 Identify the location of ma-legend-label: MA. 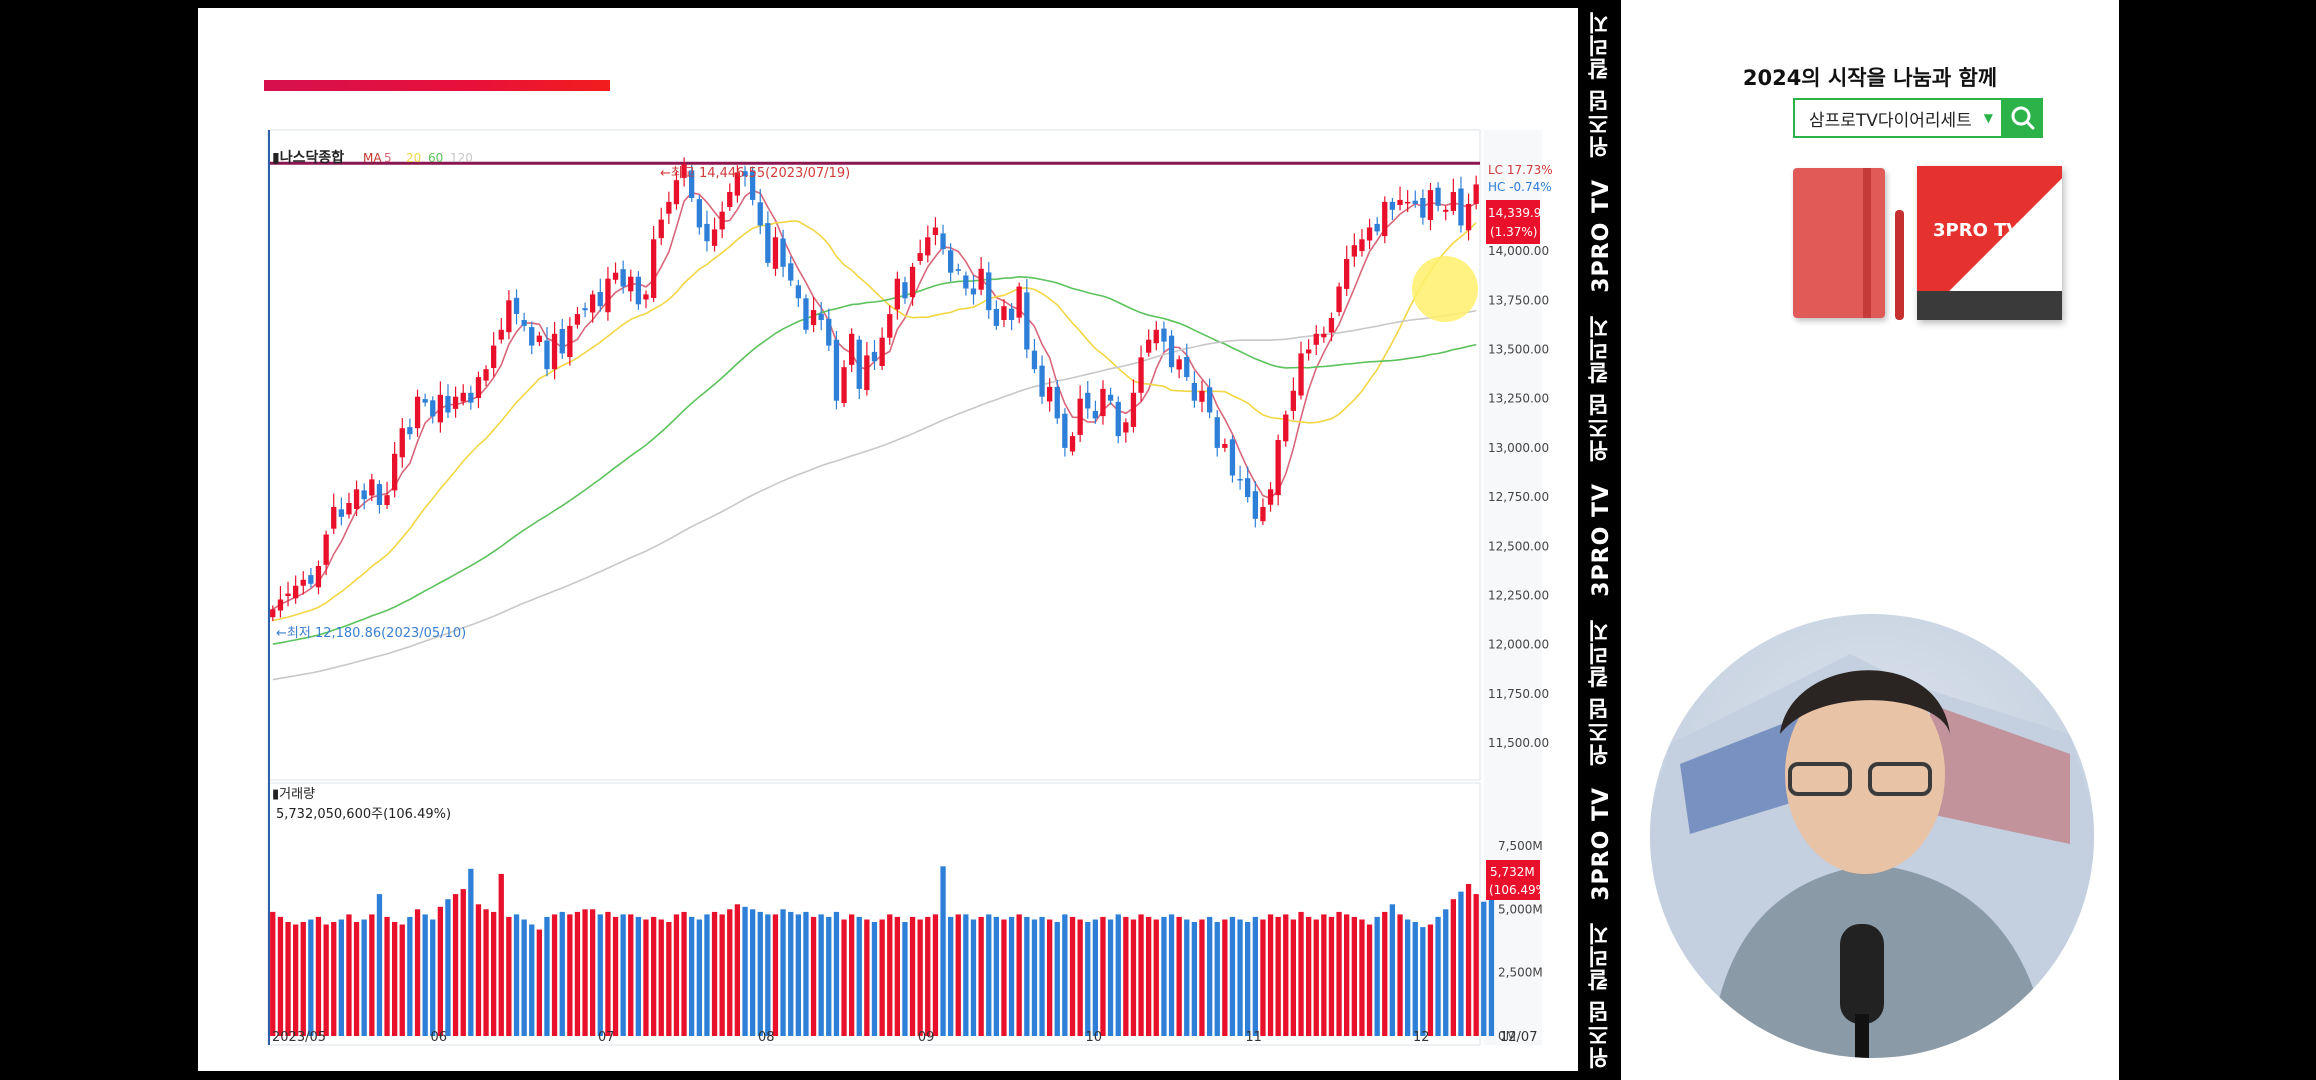
(372, 158).